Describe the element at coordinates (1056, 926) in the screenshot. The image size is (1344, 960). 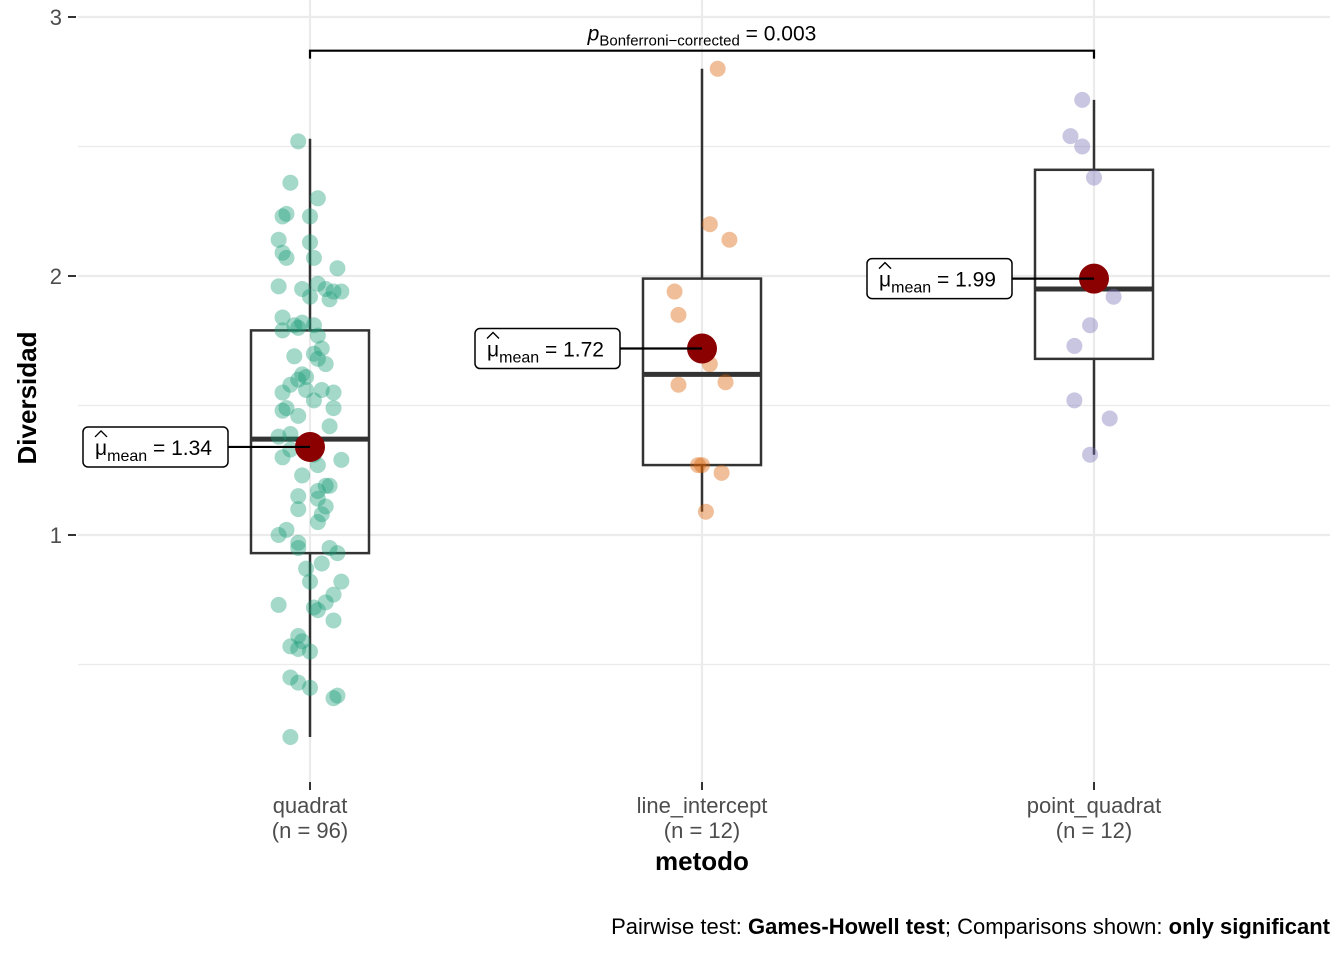
I see `caption-comparisons-label: ; Comparisons shown:` at that location.